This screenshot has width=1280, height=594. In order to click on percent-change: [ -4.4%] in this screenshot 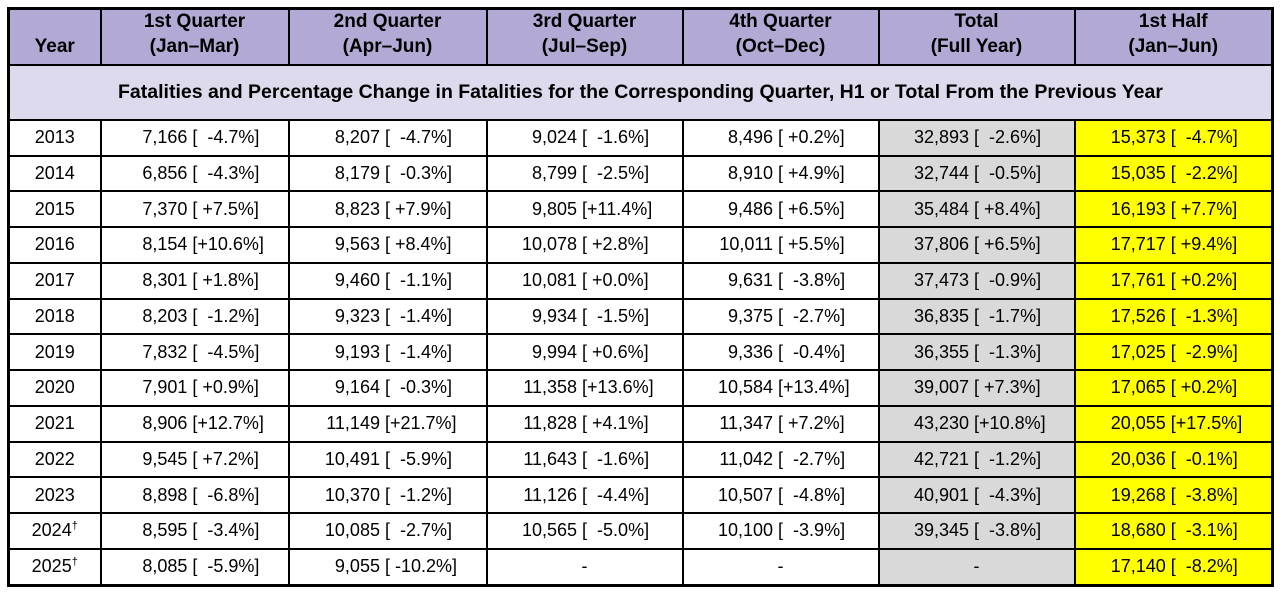, I will do `click(616, 494)`.